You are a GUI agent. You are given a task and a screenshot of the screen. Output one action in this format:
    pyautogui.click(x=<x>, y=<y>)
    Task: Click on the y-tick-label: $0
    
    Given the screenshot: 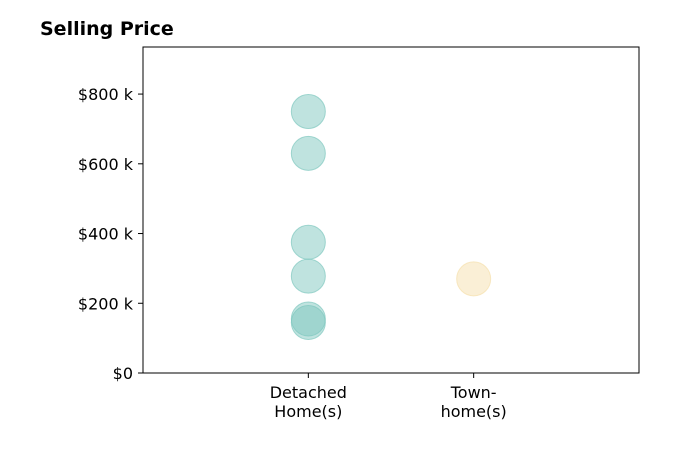 What is the action you would take?
    pyautogui.click(x=123, y=373)
    